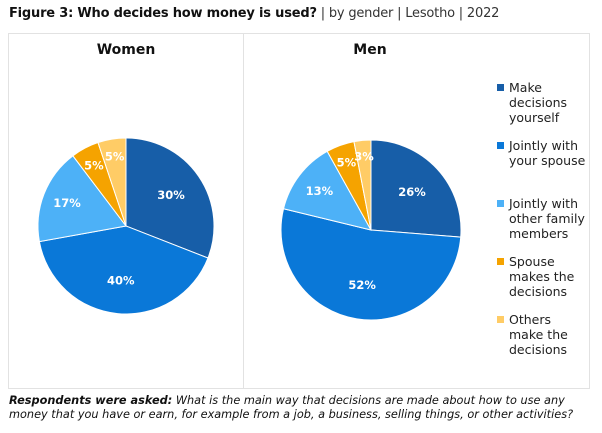  Describe the element at coordinates (67, 203) in the screenshot. I see `women-slice-label: 17%` at that location.